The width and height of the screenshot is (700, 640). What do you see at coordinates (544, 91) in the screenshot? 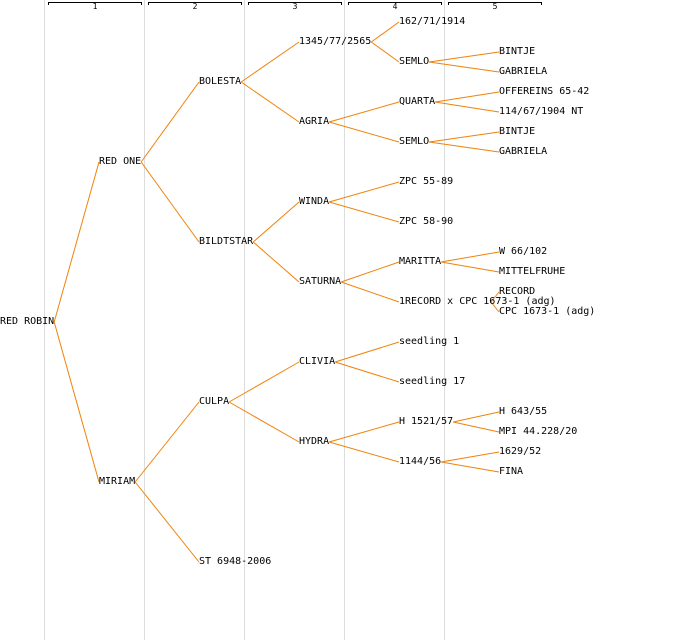
I see `pedigree-node-offereins-65-42: OFFEREINS 65-42` at bounding box center [544, 91].